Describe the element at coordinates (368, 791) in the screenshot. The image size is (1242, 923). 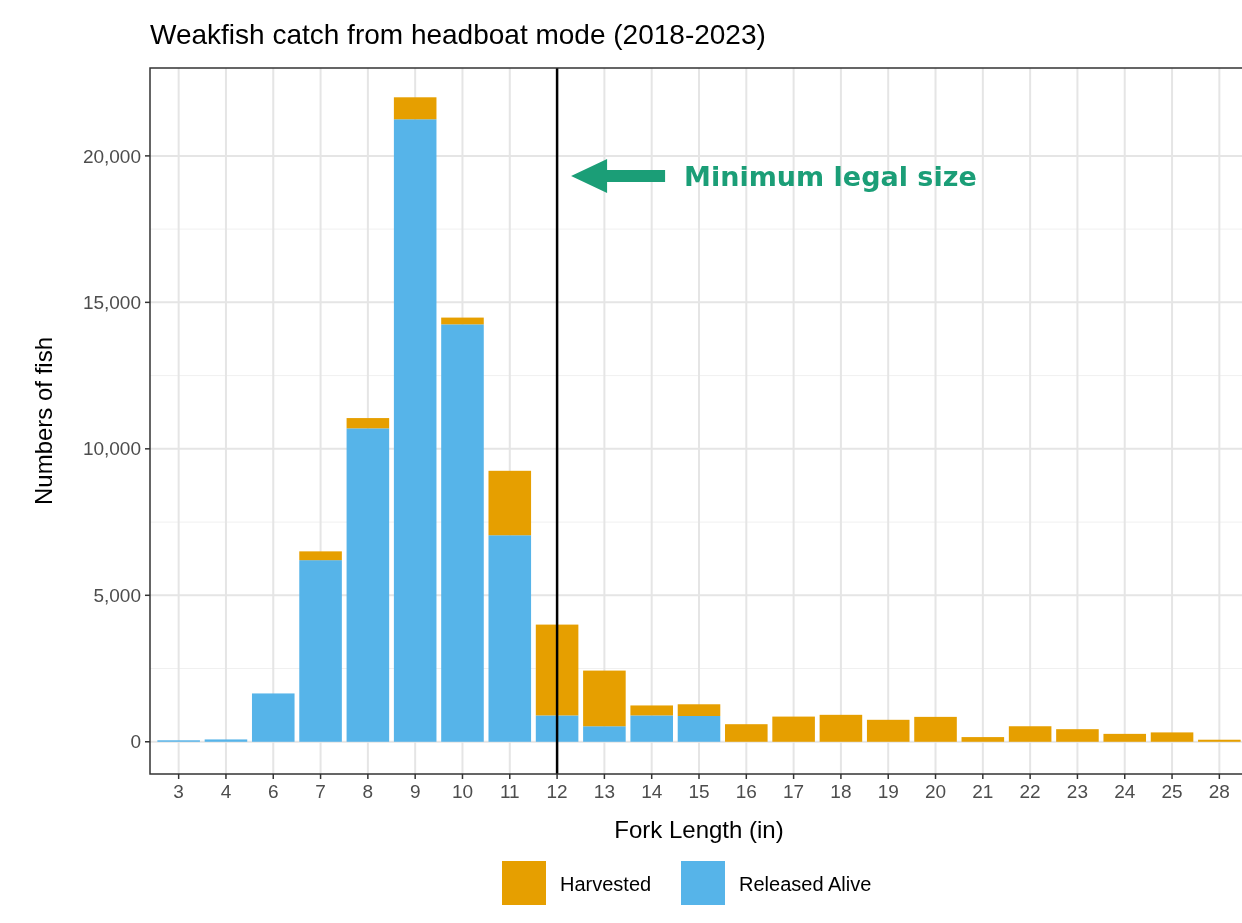
I see `x-tick-label: 8` at that location.